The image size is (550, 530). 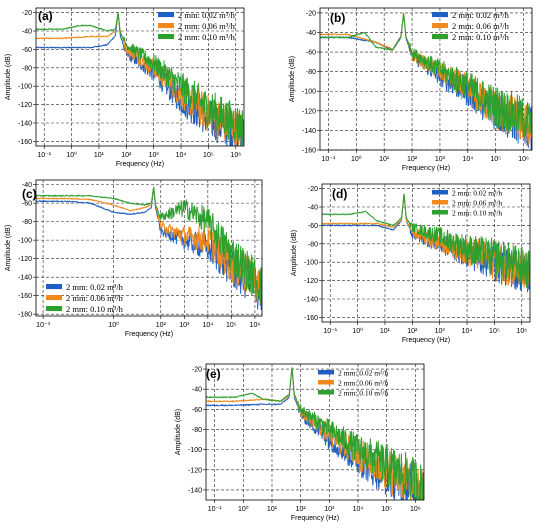 What do you see at coordinates (213, 374) in the screenshot?
I see `panel-label: (e)` at bounding box center [213, 374].